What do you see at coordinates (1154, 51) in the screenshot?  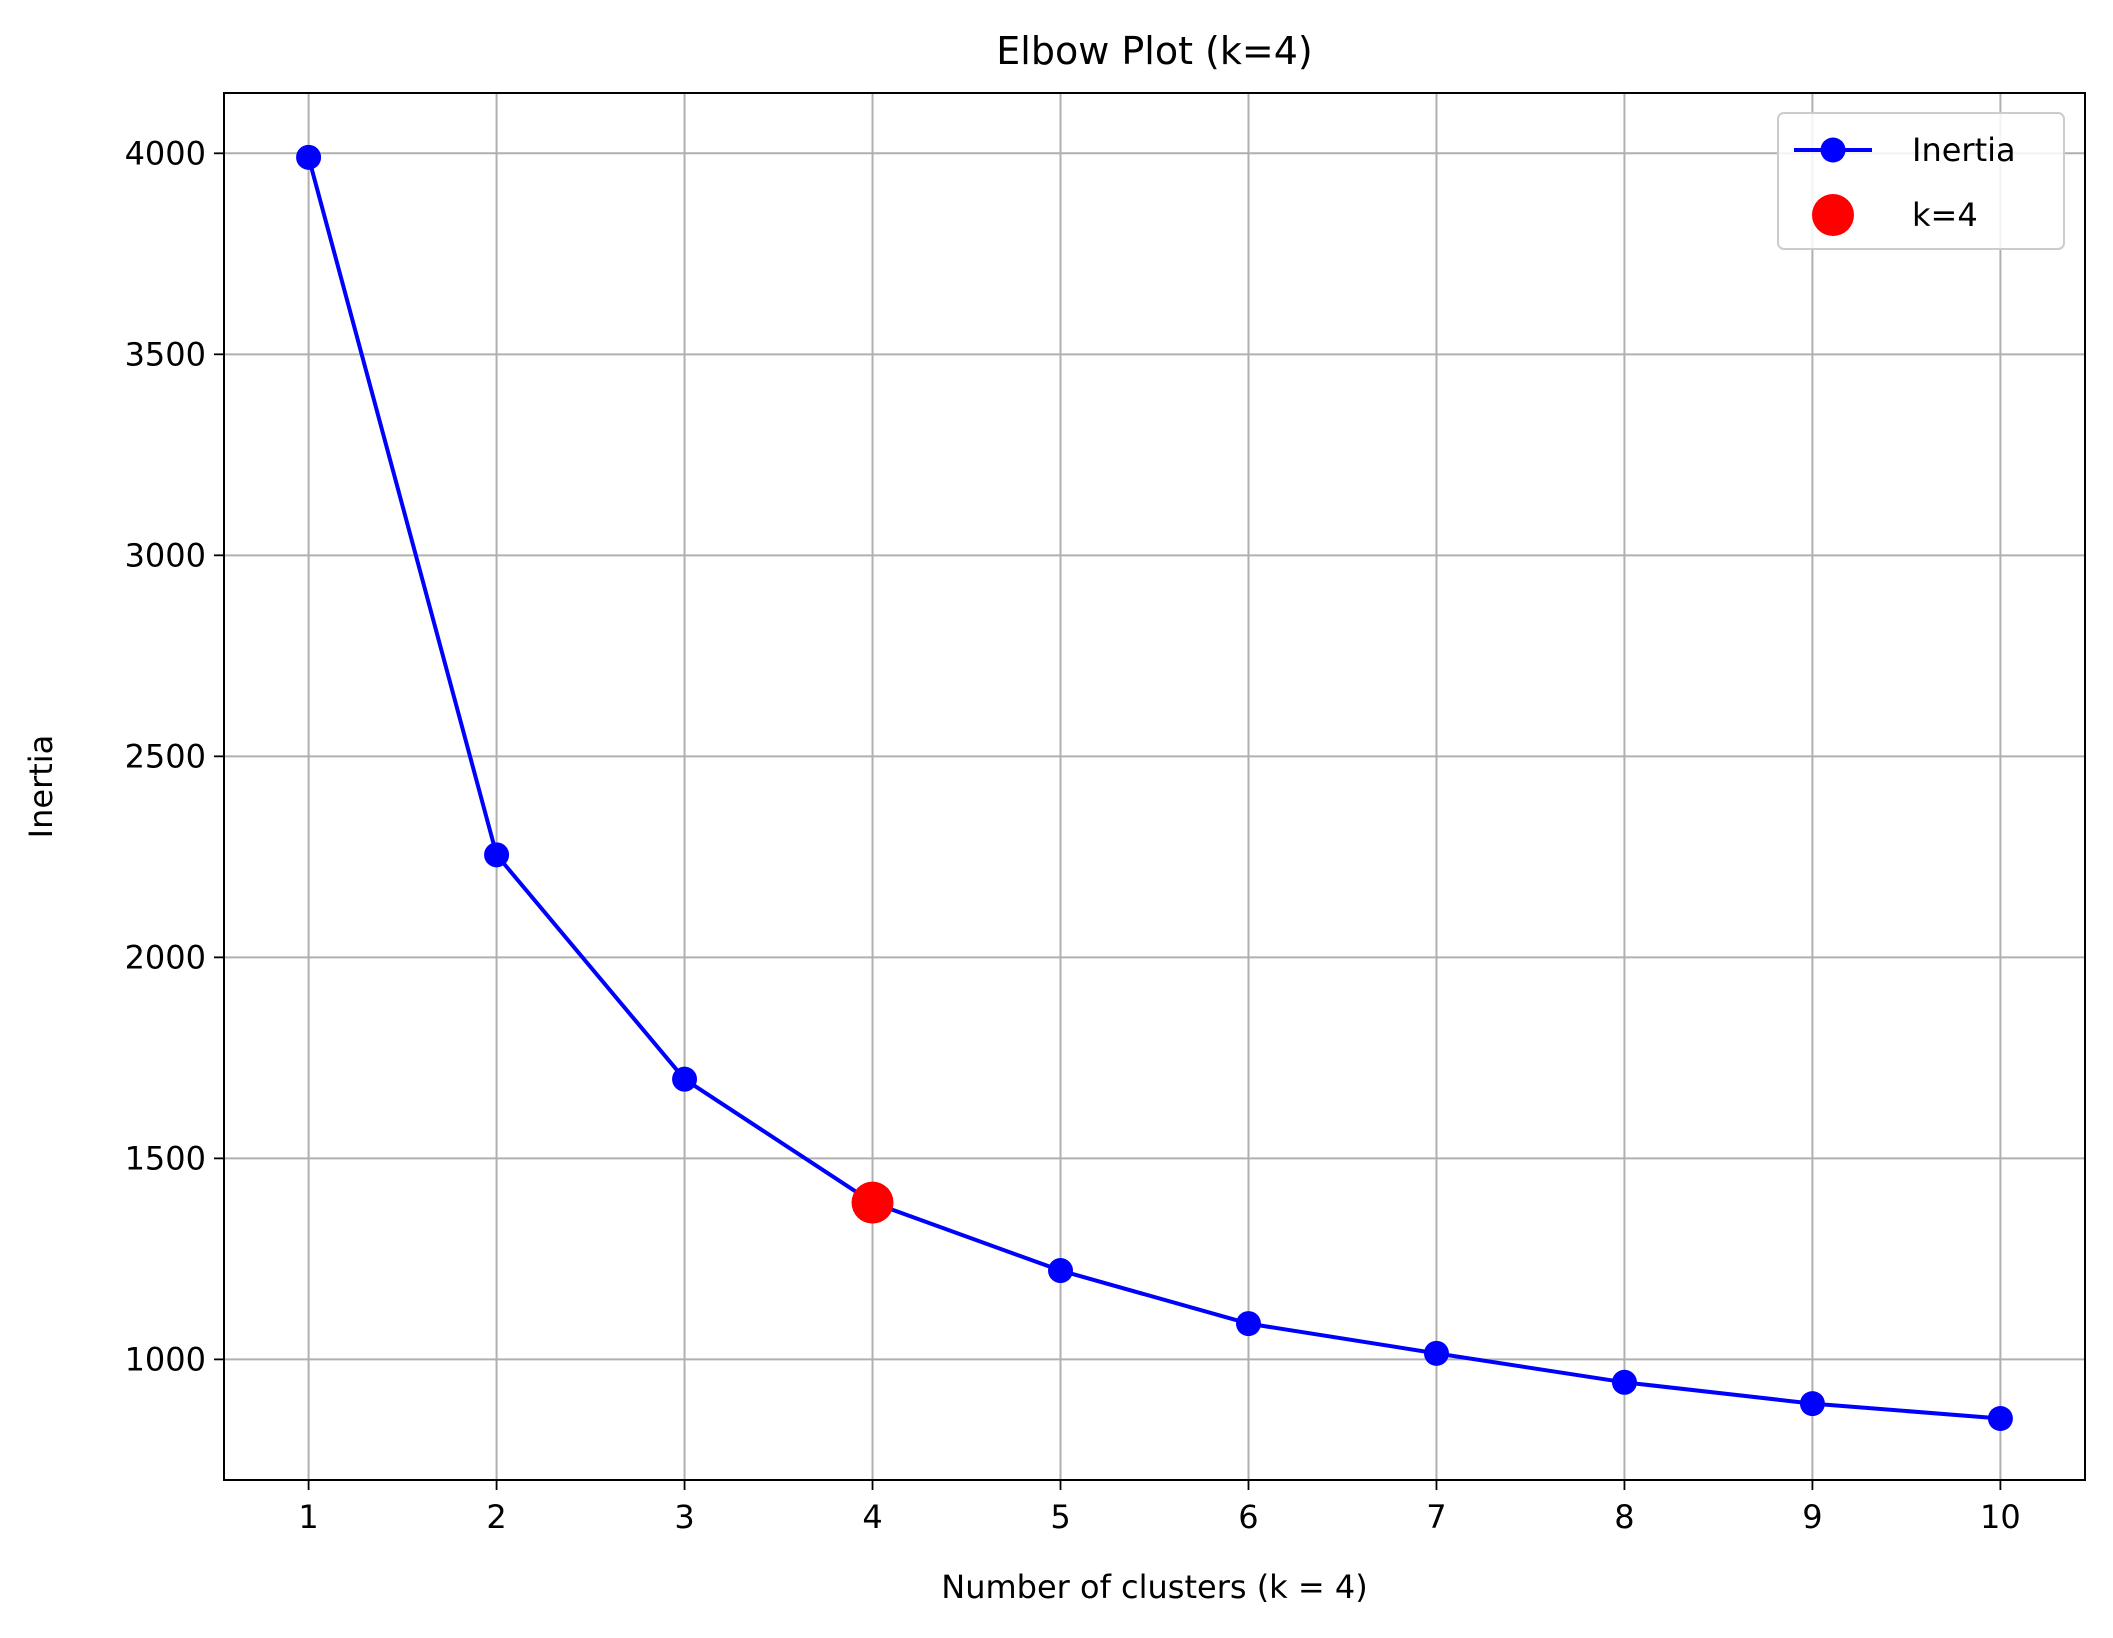 I see `chart-title: Elbow Plot (k=4)` at bounding box center [1154, 51].